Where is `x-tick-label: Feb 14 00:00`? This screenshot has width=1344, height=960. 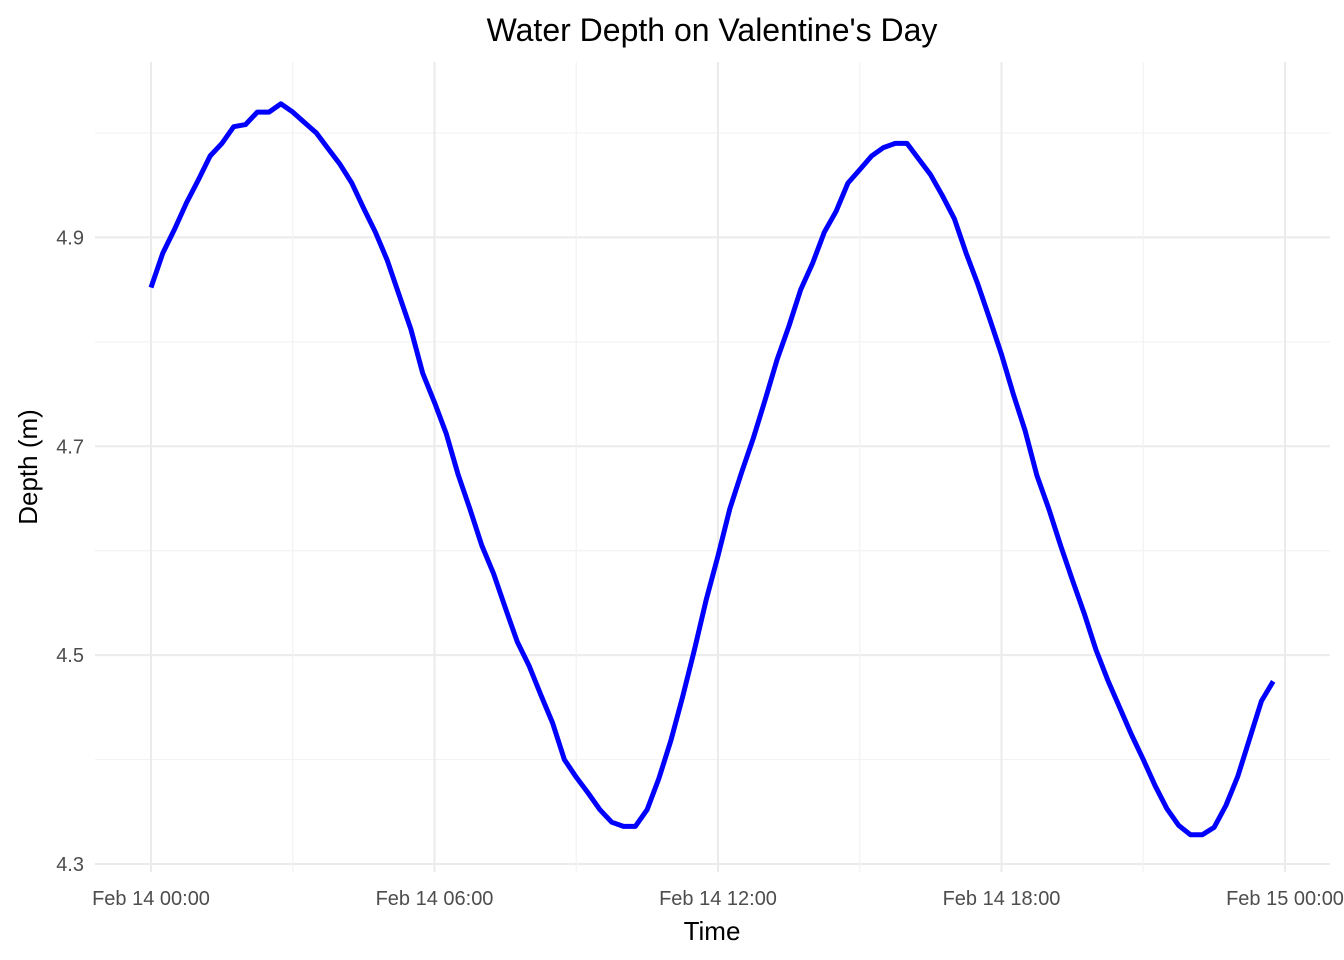
x-tick-label: Feb 14 00:00 is located at coordinates (151, 899).